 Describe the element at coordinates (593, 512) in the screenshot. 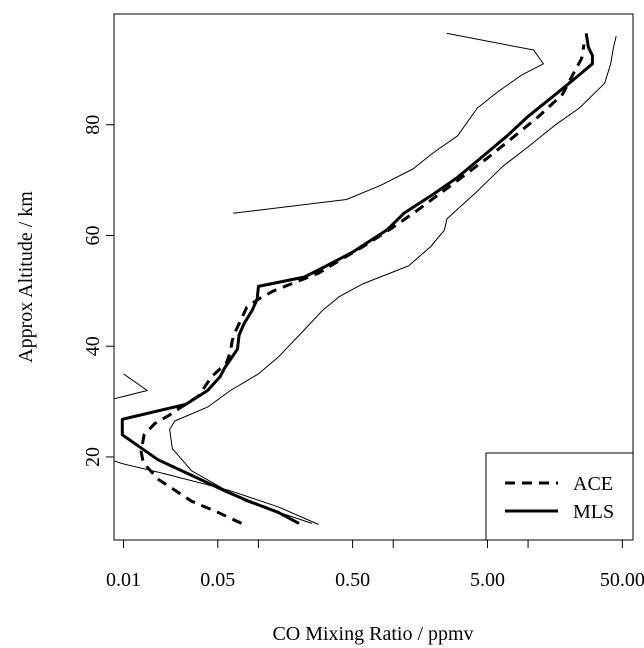

I see `legend-mls-label: MLS` at that location.